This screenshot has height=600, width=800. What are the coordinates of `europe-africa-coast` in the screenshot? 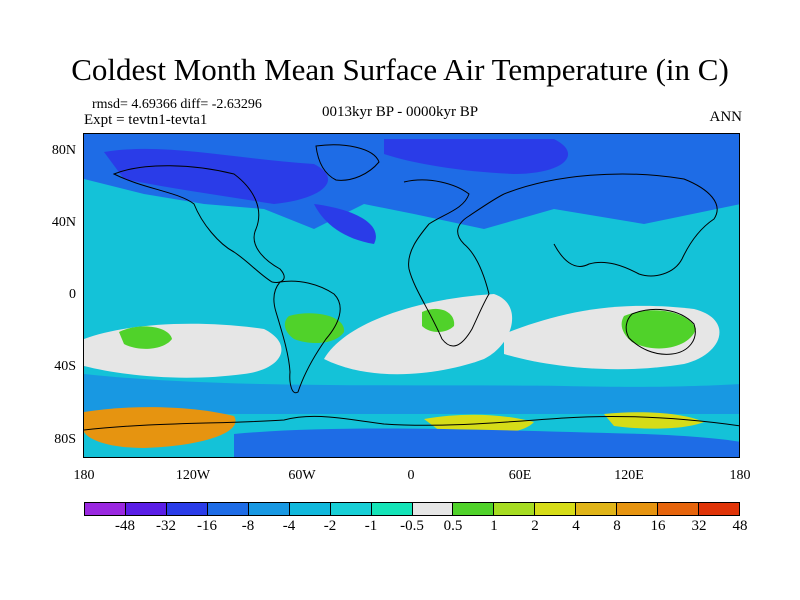 It's located at (454, 263).